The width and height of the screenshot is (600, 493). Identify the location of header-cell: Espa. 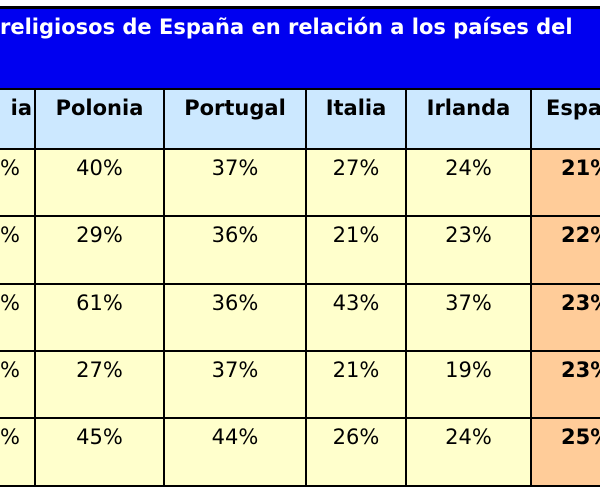
(565, 119).